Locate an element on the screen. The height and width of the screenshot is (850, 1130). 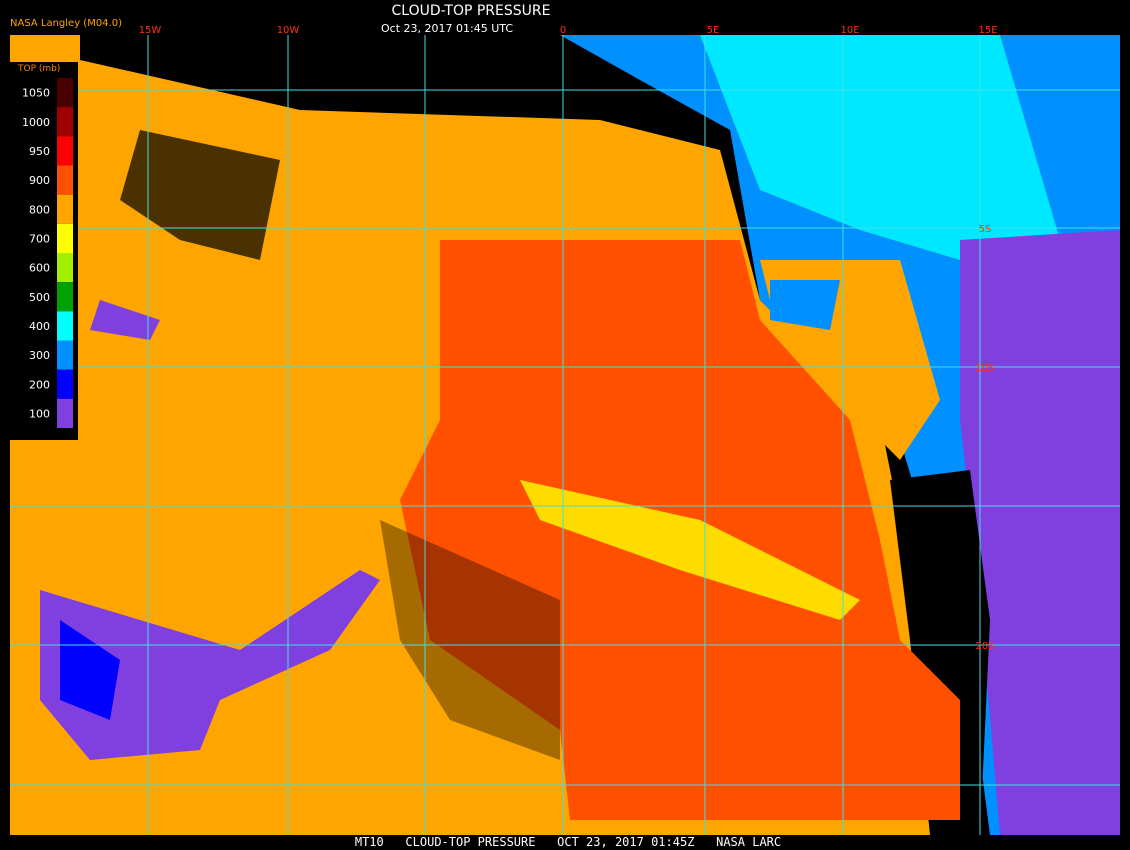
title: CLOUD-TOP PRESSURE is located at coordinates (471, 11).